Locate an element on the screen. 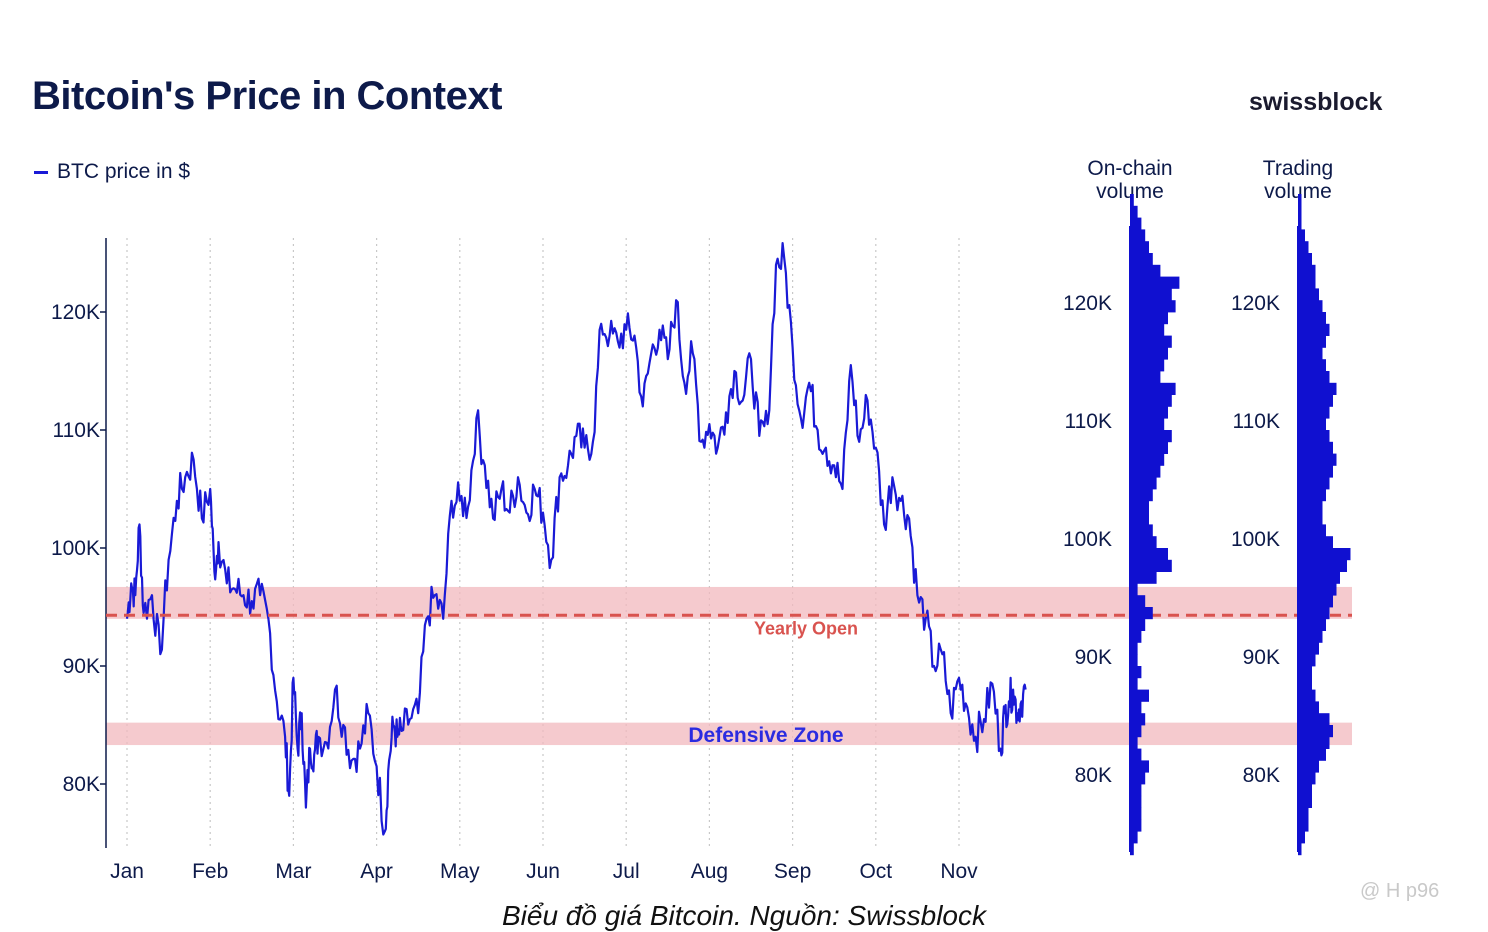 This screenshot has height=932, width=1488. x-tick-label-apr: Apr is located at coordinates (376, 871).